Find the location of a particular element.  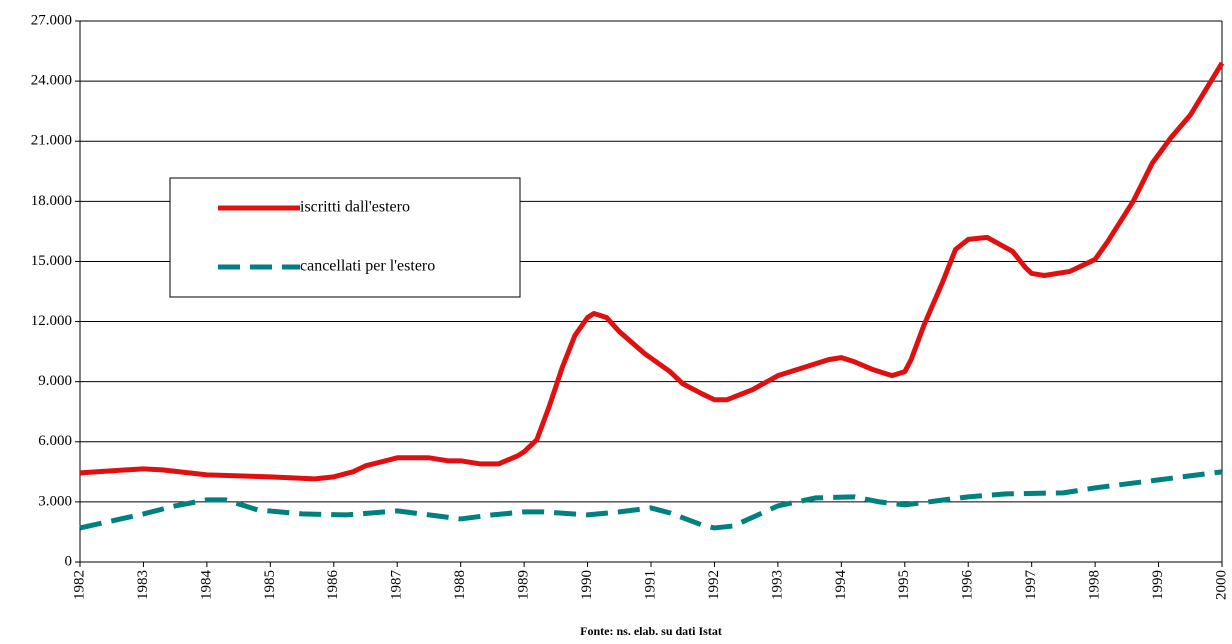

x-tick-label: 1989 is located at coordinates (524, 585).